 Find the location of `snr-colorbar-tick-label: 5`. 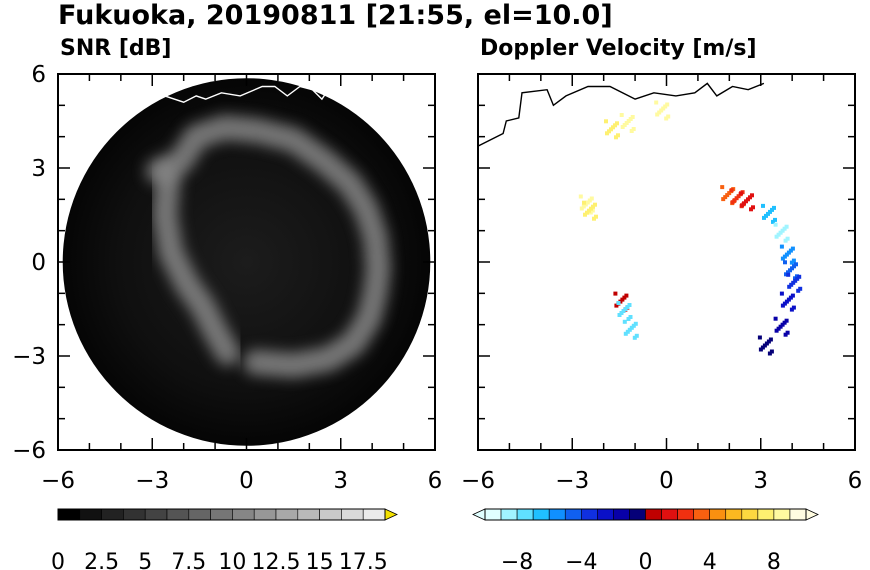

snr-colorbar-tick-label: 5 is located at coordinates (145, 560).